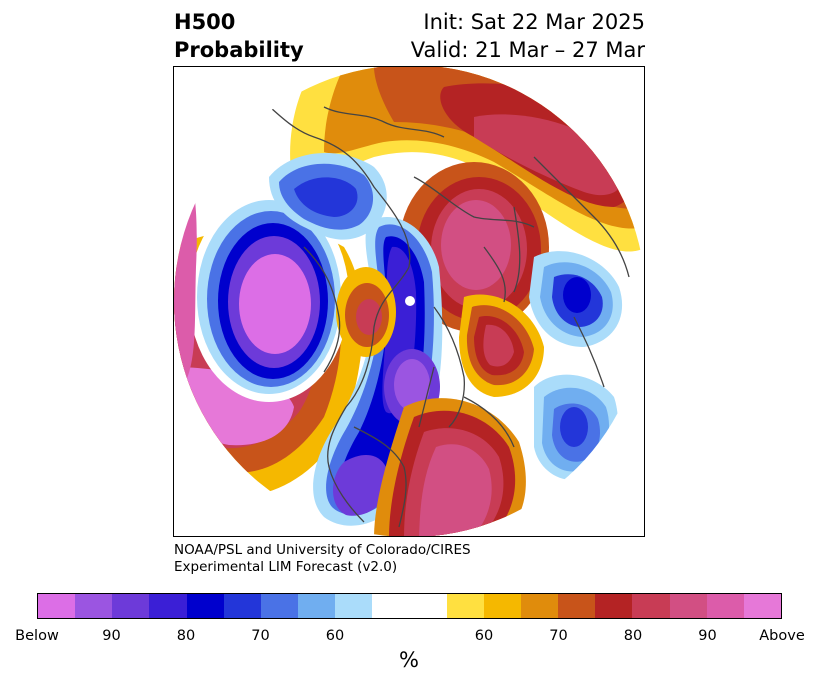  What do you see at coordinates (286, 567) in the screenshot?
I see `credit-line-2: Experimental LIM Forecast (v2.0)` at bounding box center [286, 567].